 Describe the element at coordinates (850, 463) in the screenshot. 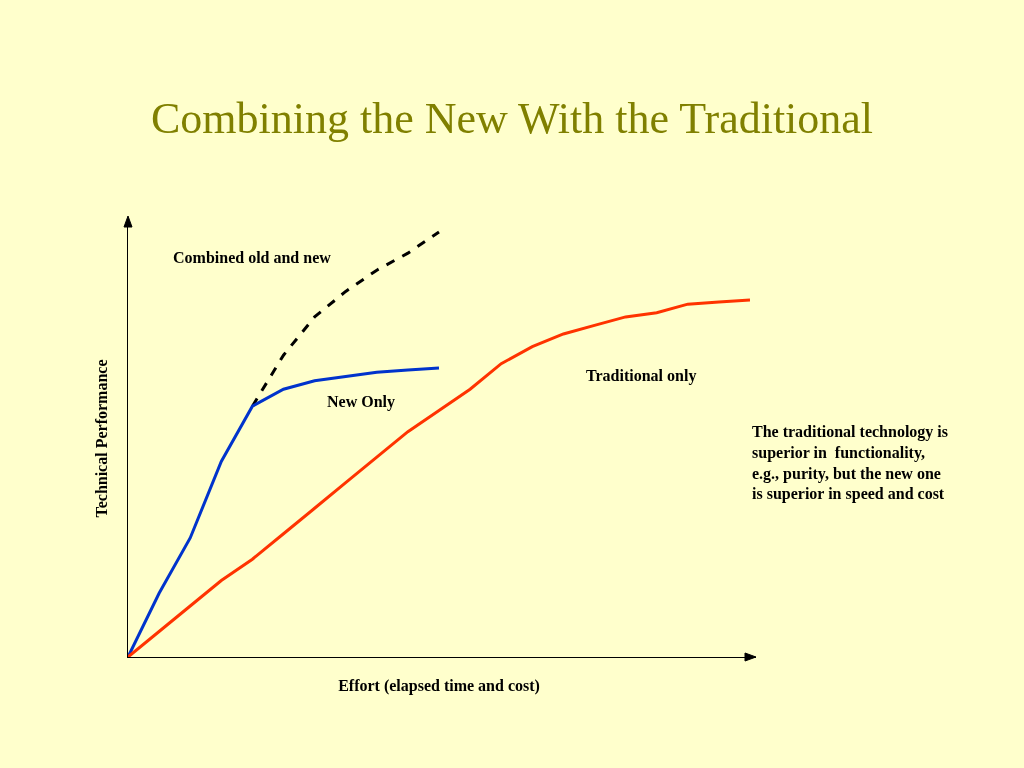

I see `text: The traditional technology is superior in functionality, e.g., purity, but the new one is superior in speed and cost` at that location.